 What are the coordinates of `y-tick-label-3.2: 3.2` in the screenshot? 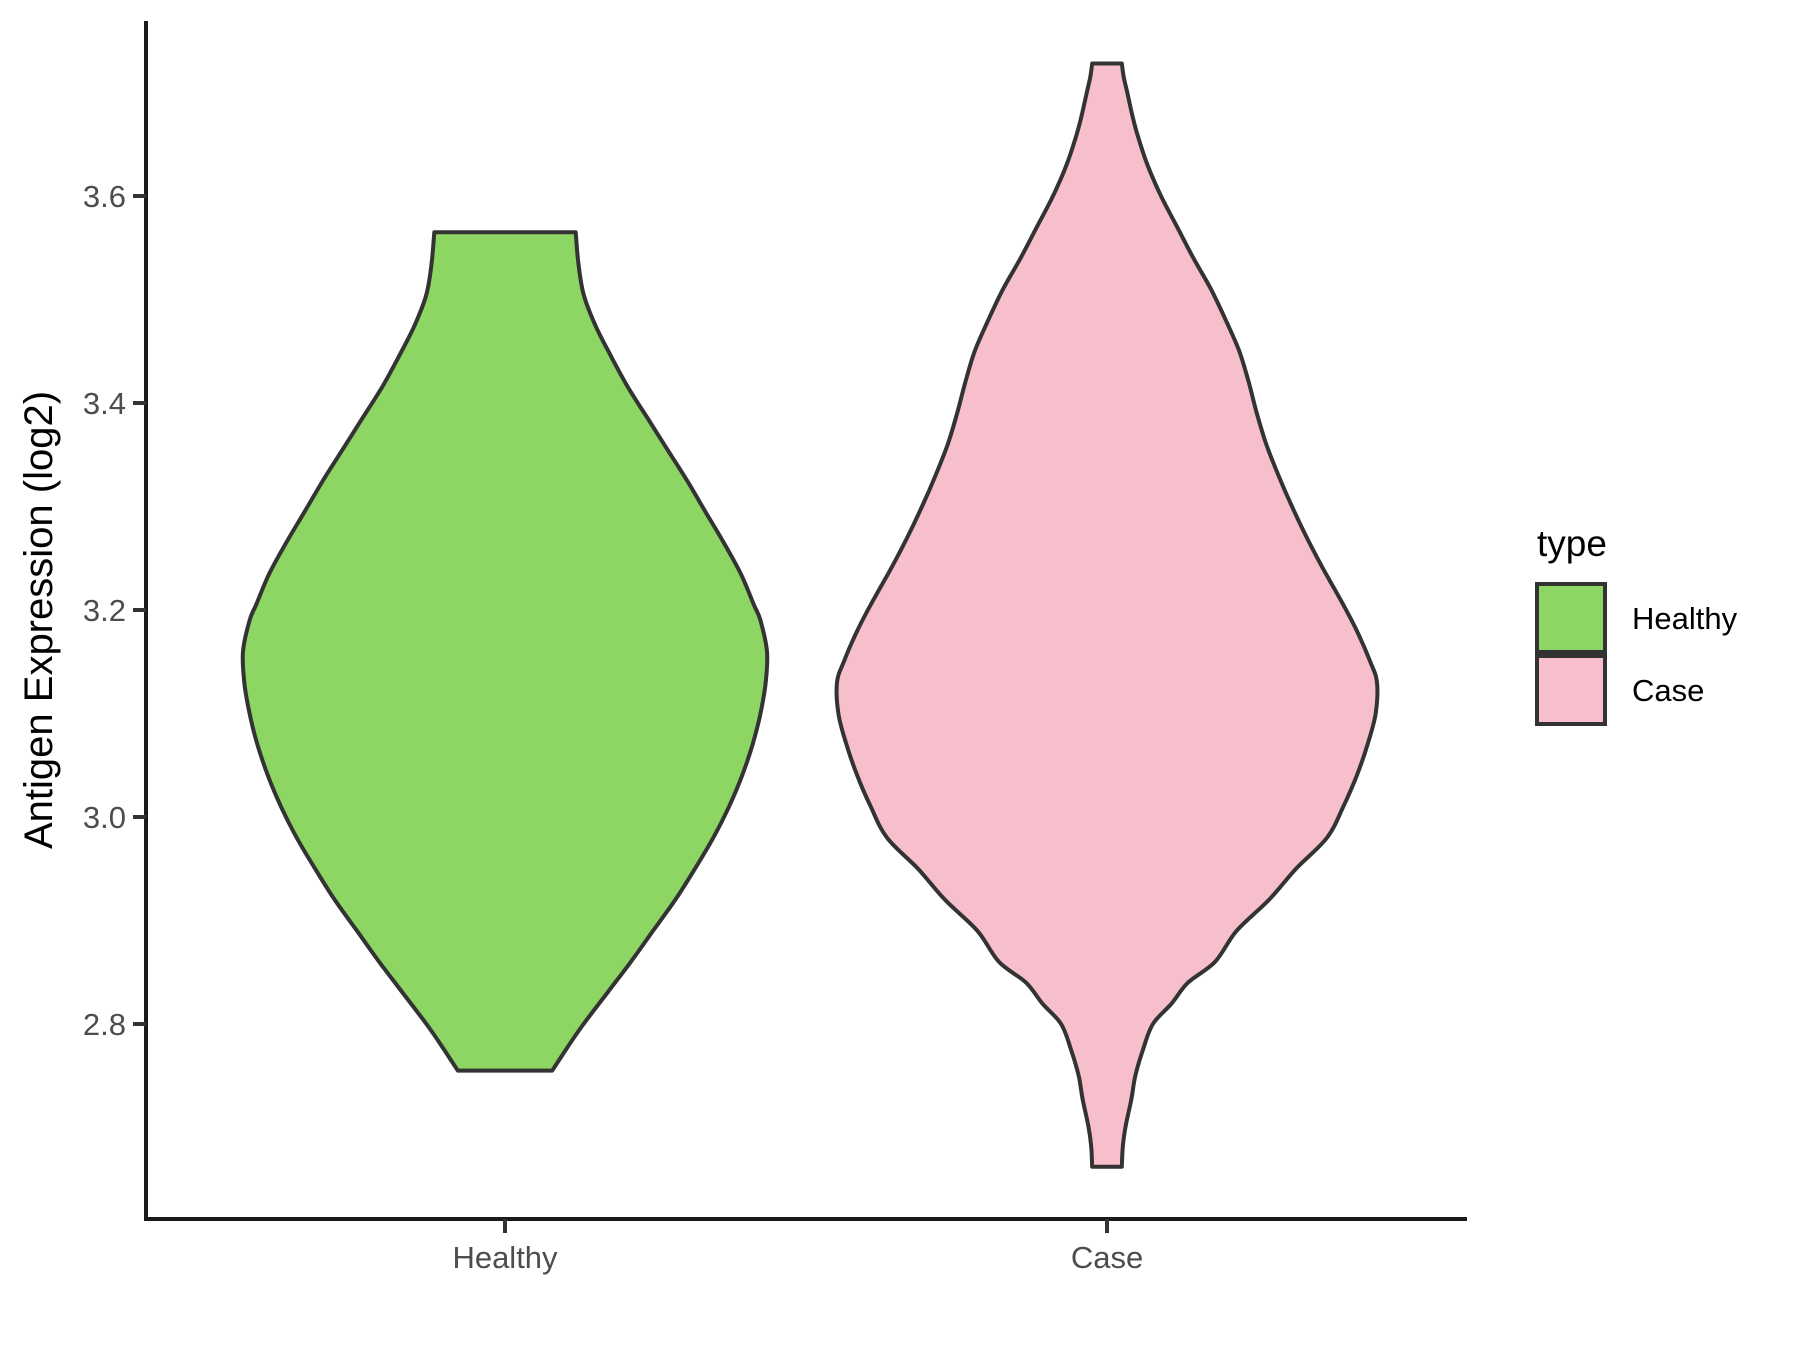 It's located at (104, 610).